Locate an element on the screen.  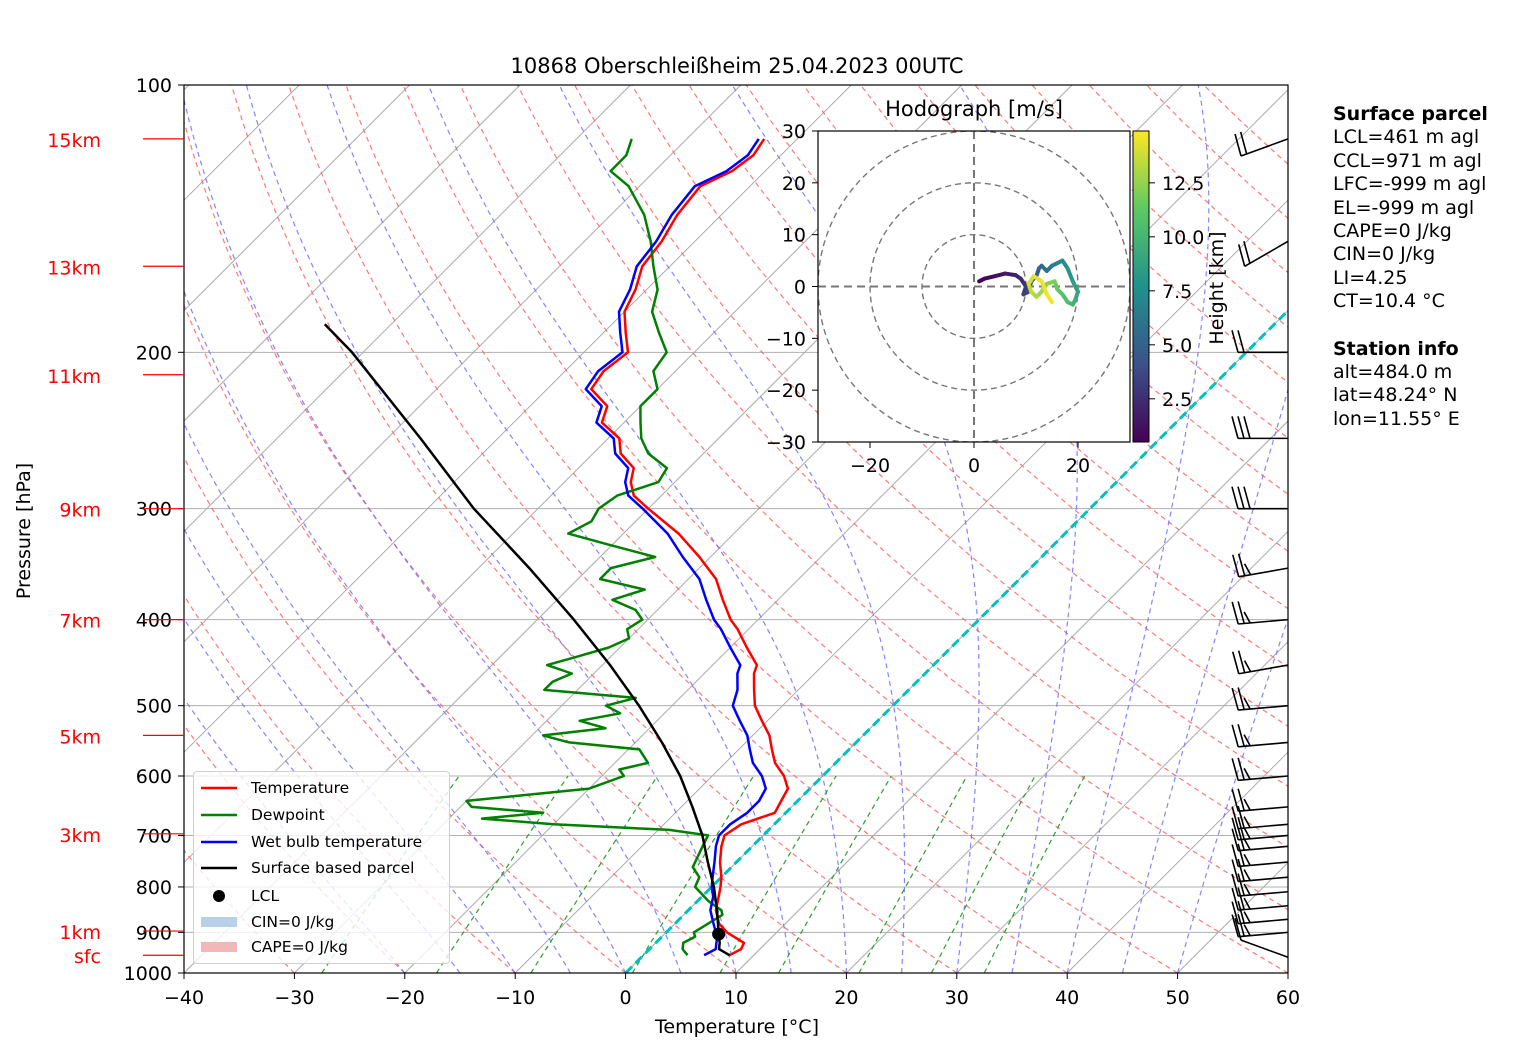
hodograph-segment is located at coordinates (1044, 288).